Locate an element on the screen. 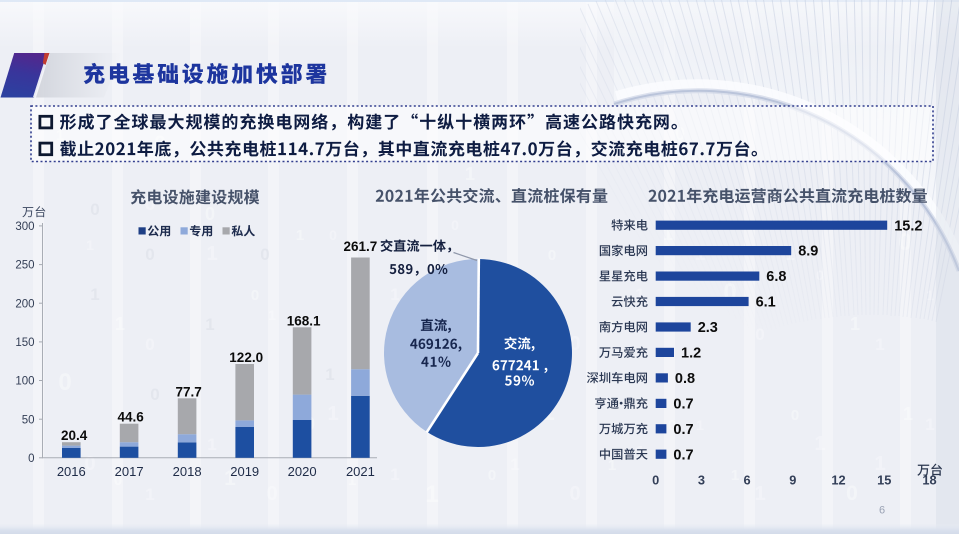  svg-text: 261.7 is located at coordinates (361, 246).